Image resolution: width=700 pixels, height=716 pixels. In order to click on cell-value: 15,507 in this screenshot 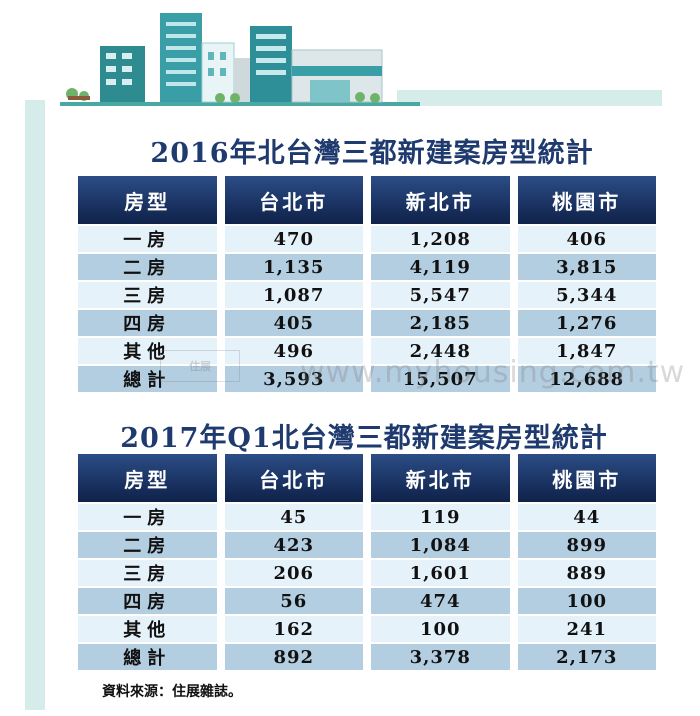, I will do `click(440, 379)`.